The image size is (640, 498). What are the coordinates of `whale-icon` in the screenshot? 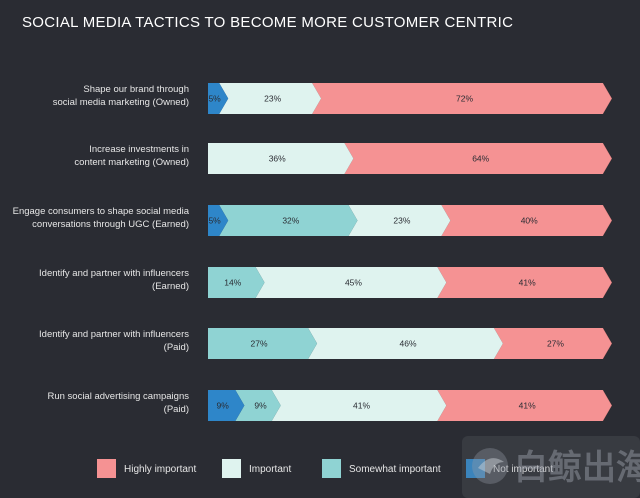 It's located at (491, 466).